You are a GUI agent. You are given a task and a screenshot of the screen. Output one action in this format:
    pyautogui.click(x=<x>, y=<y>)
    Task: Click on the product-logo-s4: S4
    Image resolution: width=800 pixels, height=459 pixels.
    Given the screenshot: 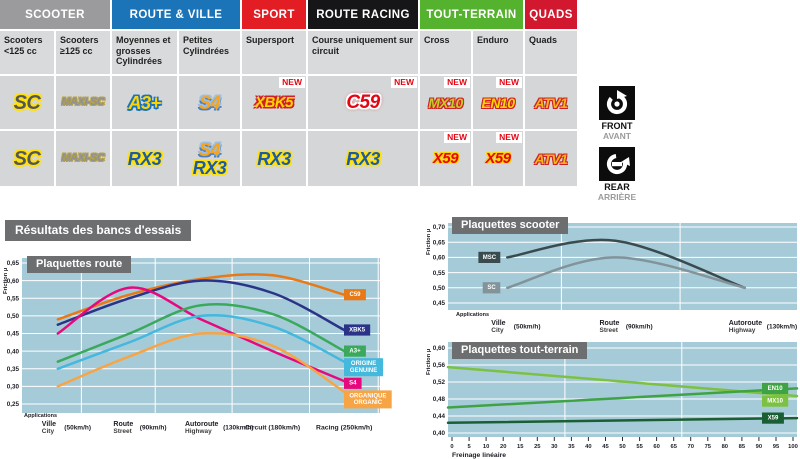 What is the action you would take?
    pyautogui.click(x=209, y=149)
    